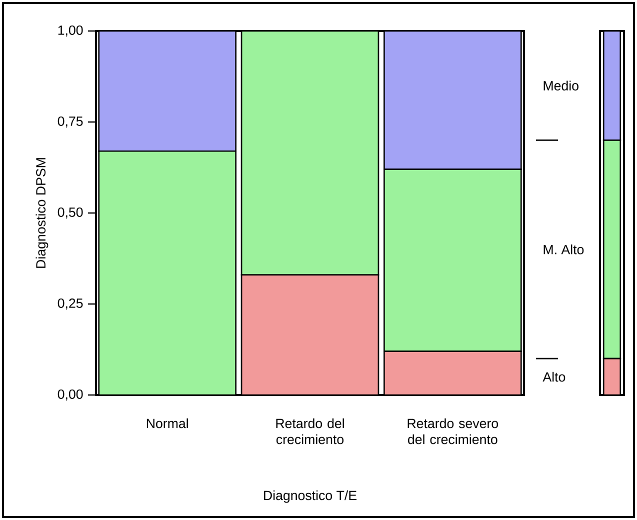 Image resolution: width=637 pixels, height=520 pixels. What do you see at coordinates (70, 213) in the screenshot?
I see `y-tick-label: 0,50` at bounding box center [70, 213].